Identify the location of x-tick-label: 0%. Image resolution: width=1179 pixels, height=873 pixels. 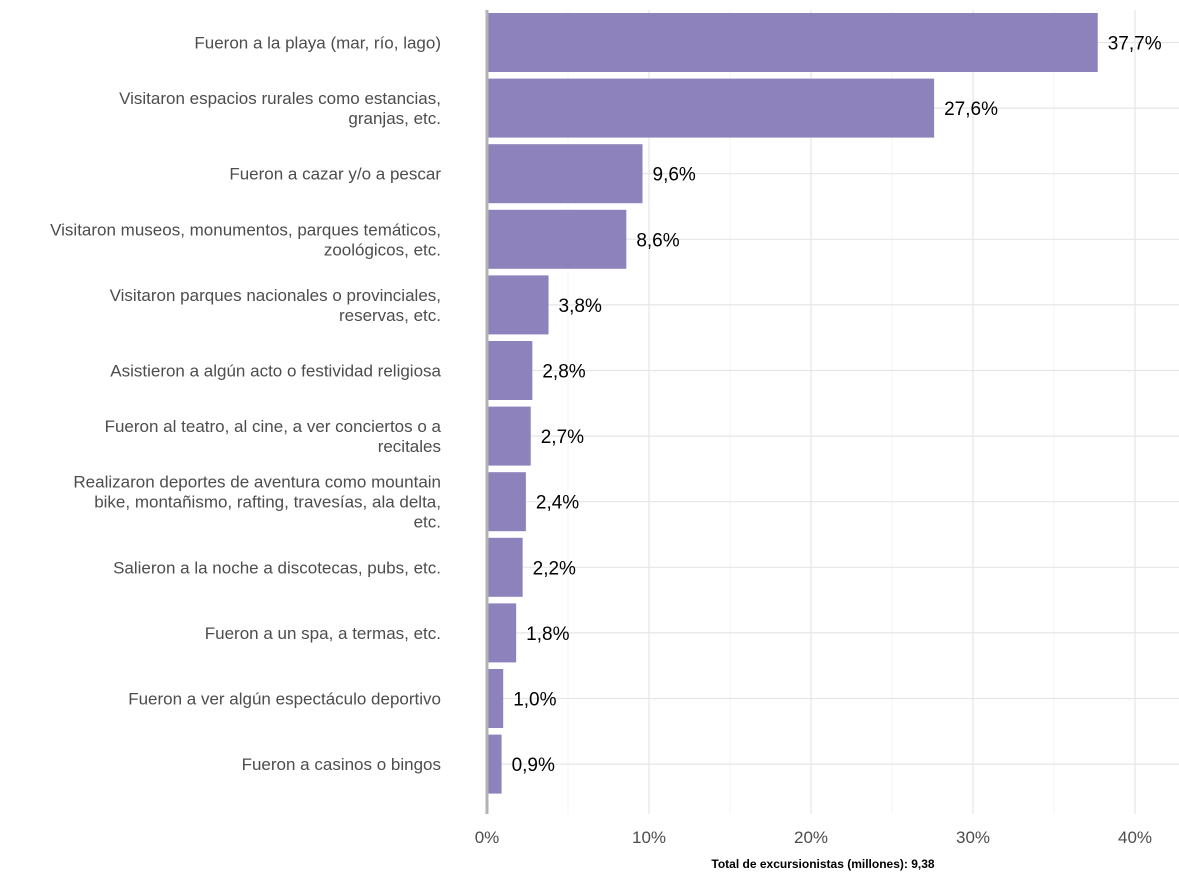
(487, 837).